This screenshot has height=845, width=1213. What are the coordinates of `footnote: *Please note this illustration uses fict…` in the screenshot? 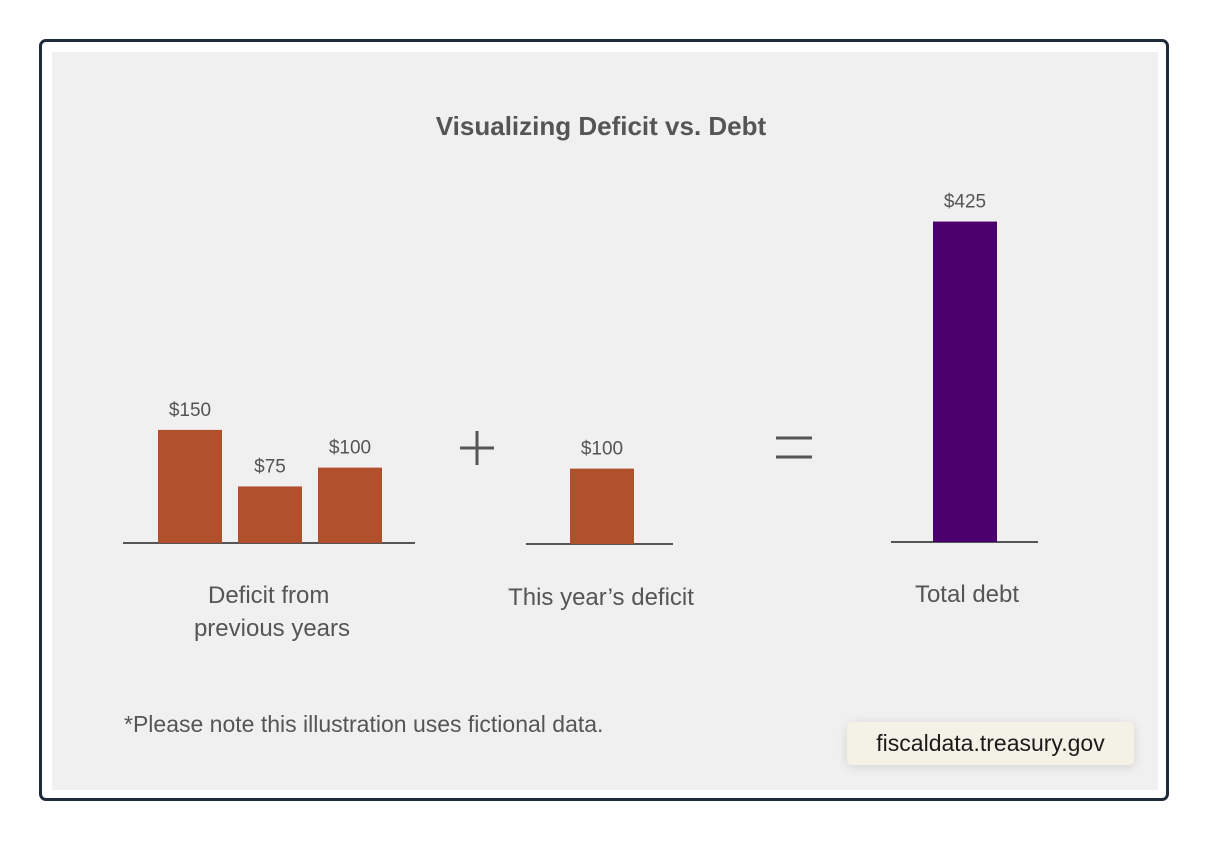 It's located at (363, 724).